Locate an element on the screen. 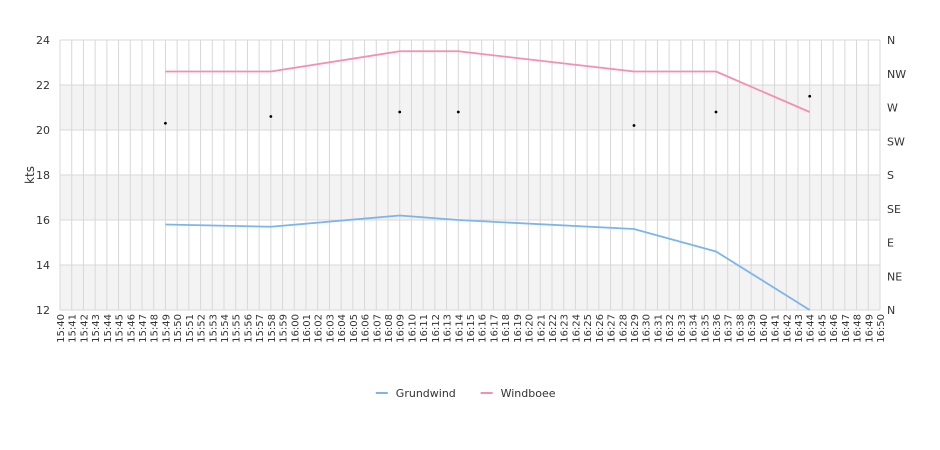 The width and height of the screenshot is (940, 450). x-tick-label: 16:45 is located at coordinates (822, 328).